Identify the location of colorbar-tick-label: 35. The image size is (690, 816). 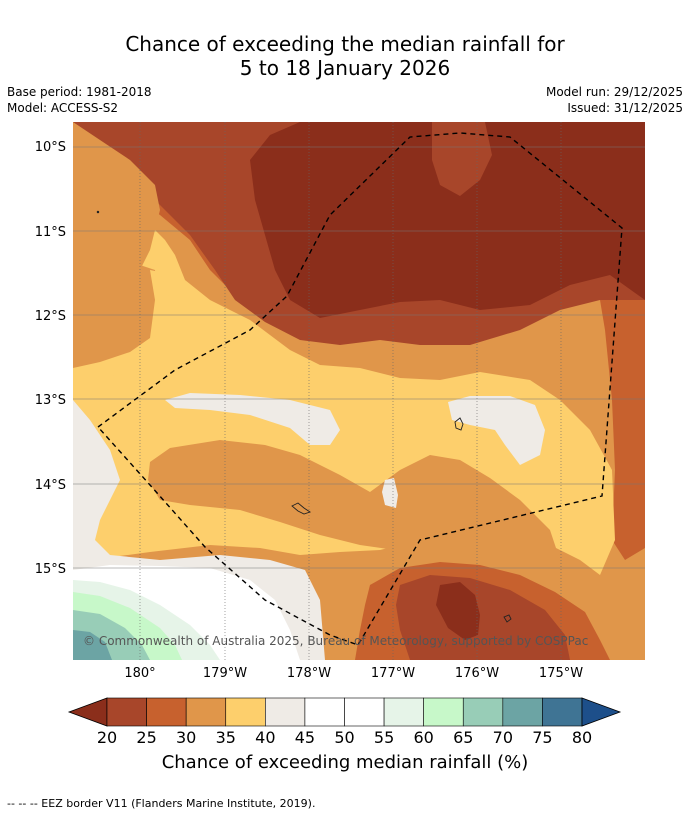
(226, 737).